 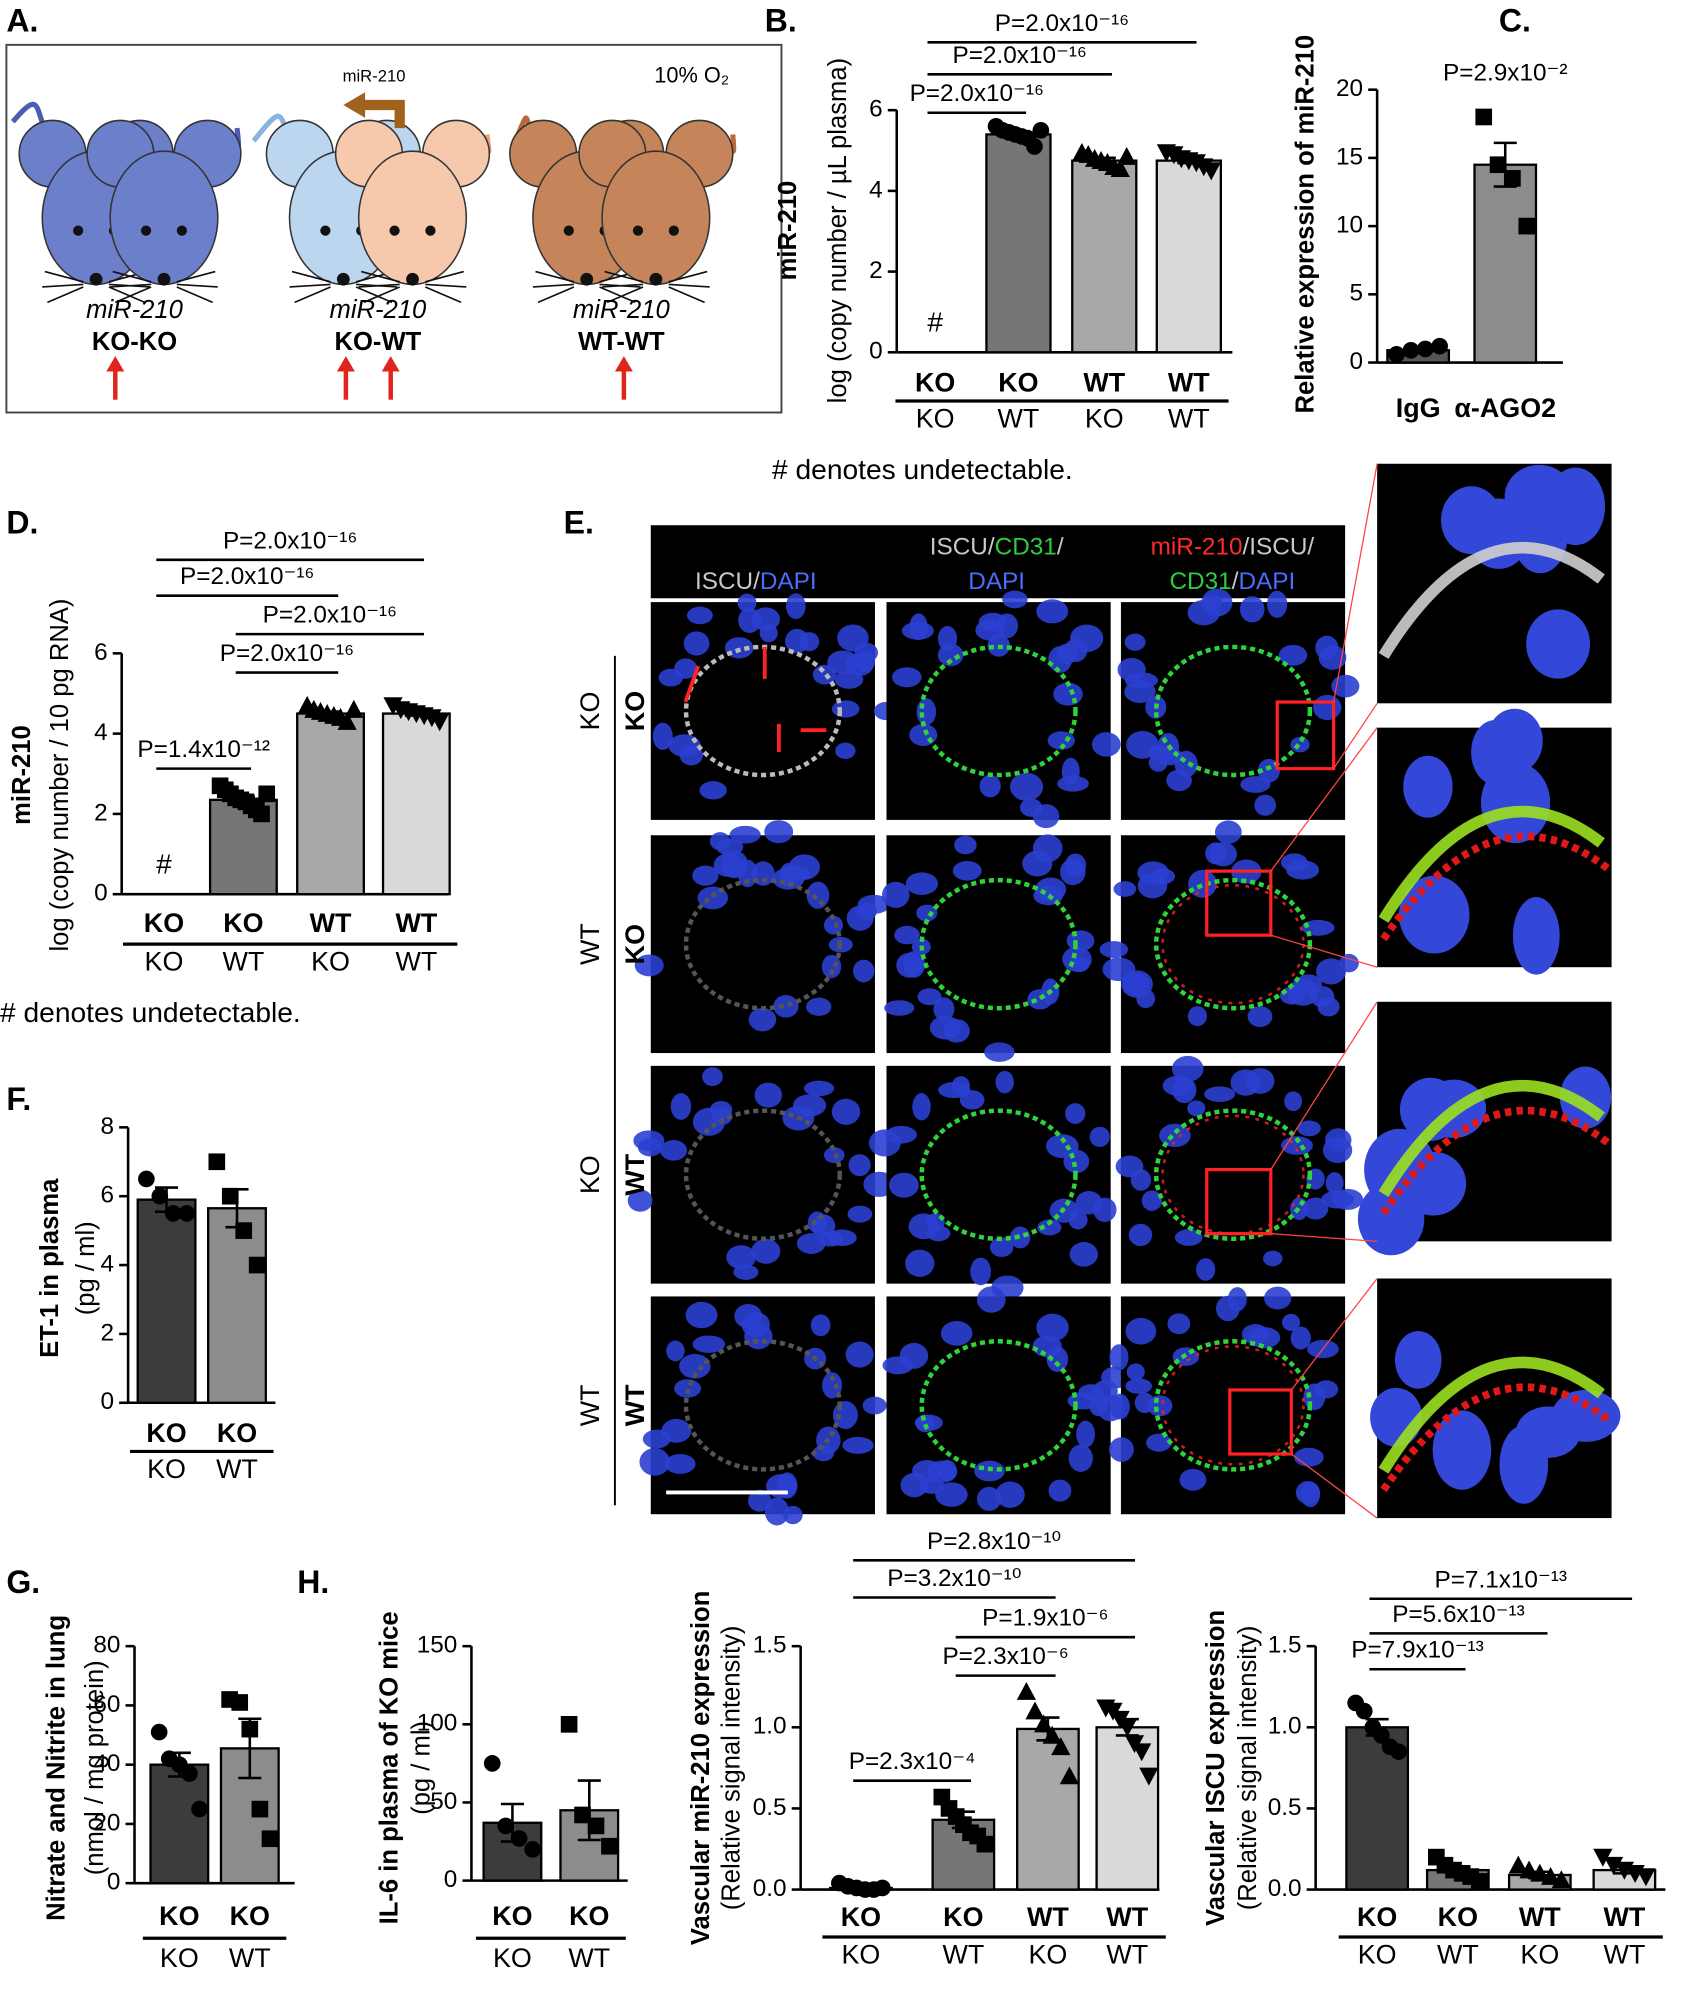 I want to click on row-host: WT, so click(x=590, y=944).